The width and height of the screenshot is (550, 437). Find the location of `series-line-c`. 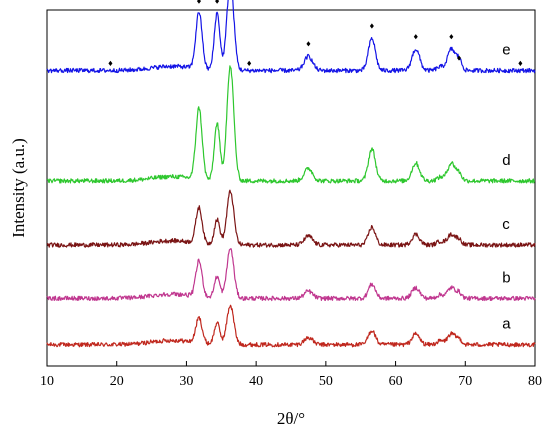

series-line-c is located at coordinates (291, 218).